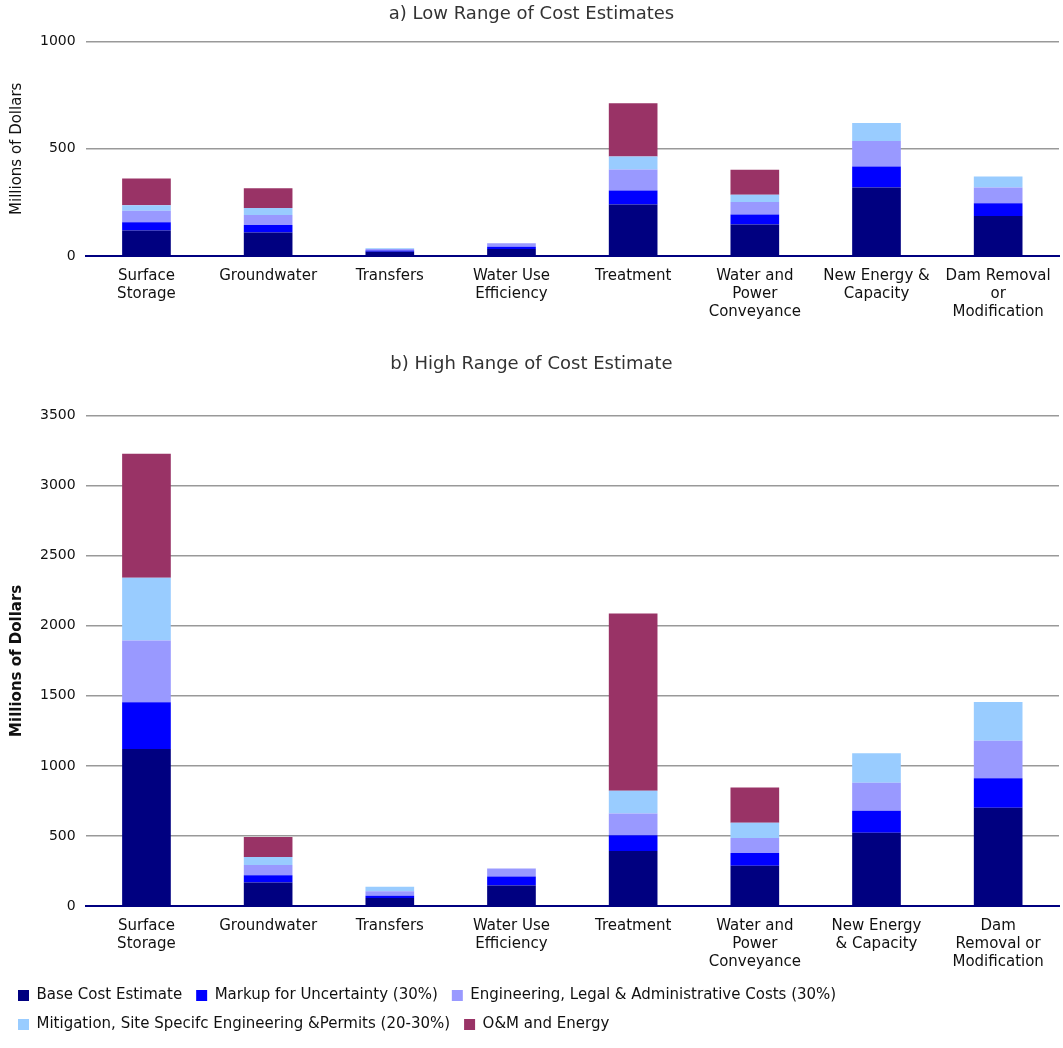  What do you see at coordinates (57, 484) in the screenshot?
I see `y-tick-label: 3000` at bounding box center [57, 484].